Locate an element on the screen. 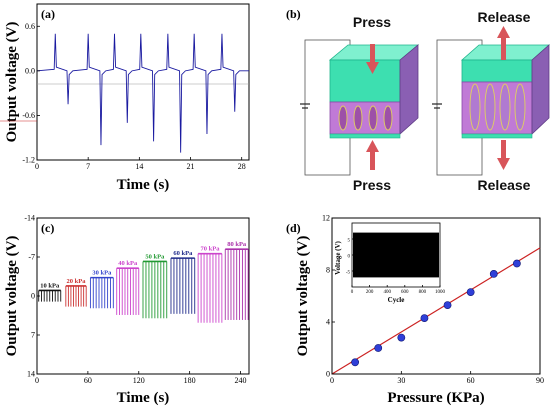 This screenshot has width=550, height=410. panel-c-xtick-label: 240 is located at coordinates (241, 380).